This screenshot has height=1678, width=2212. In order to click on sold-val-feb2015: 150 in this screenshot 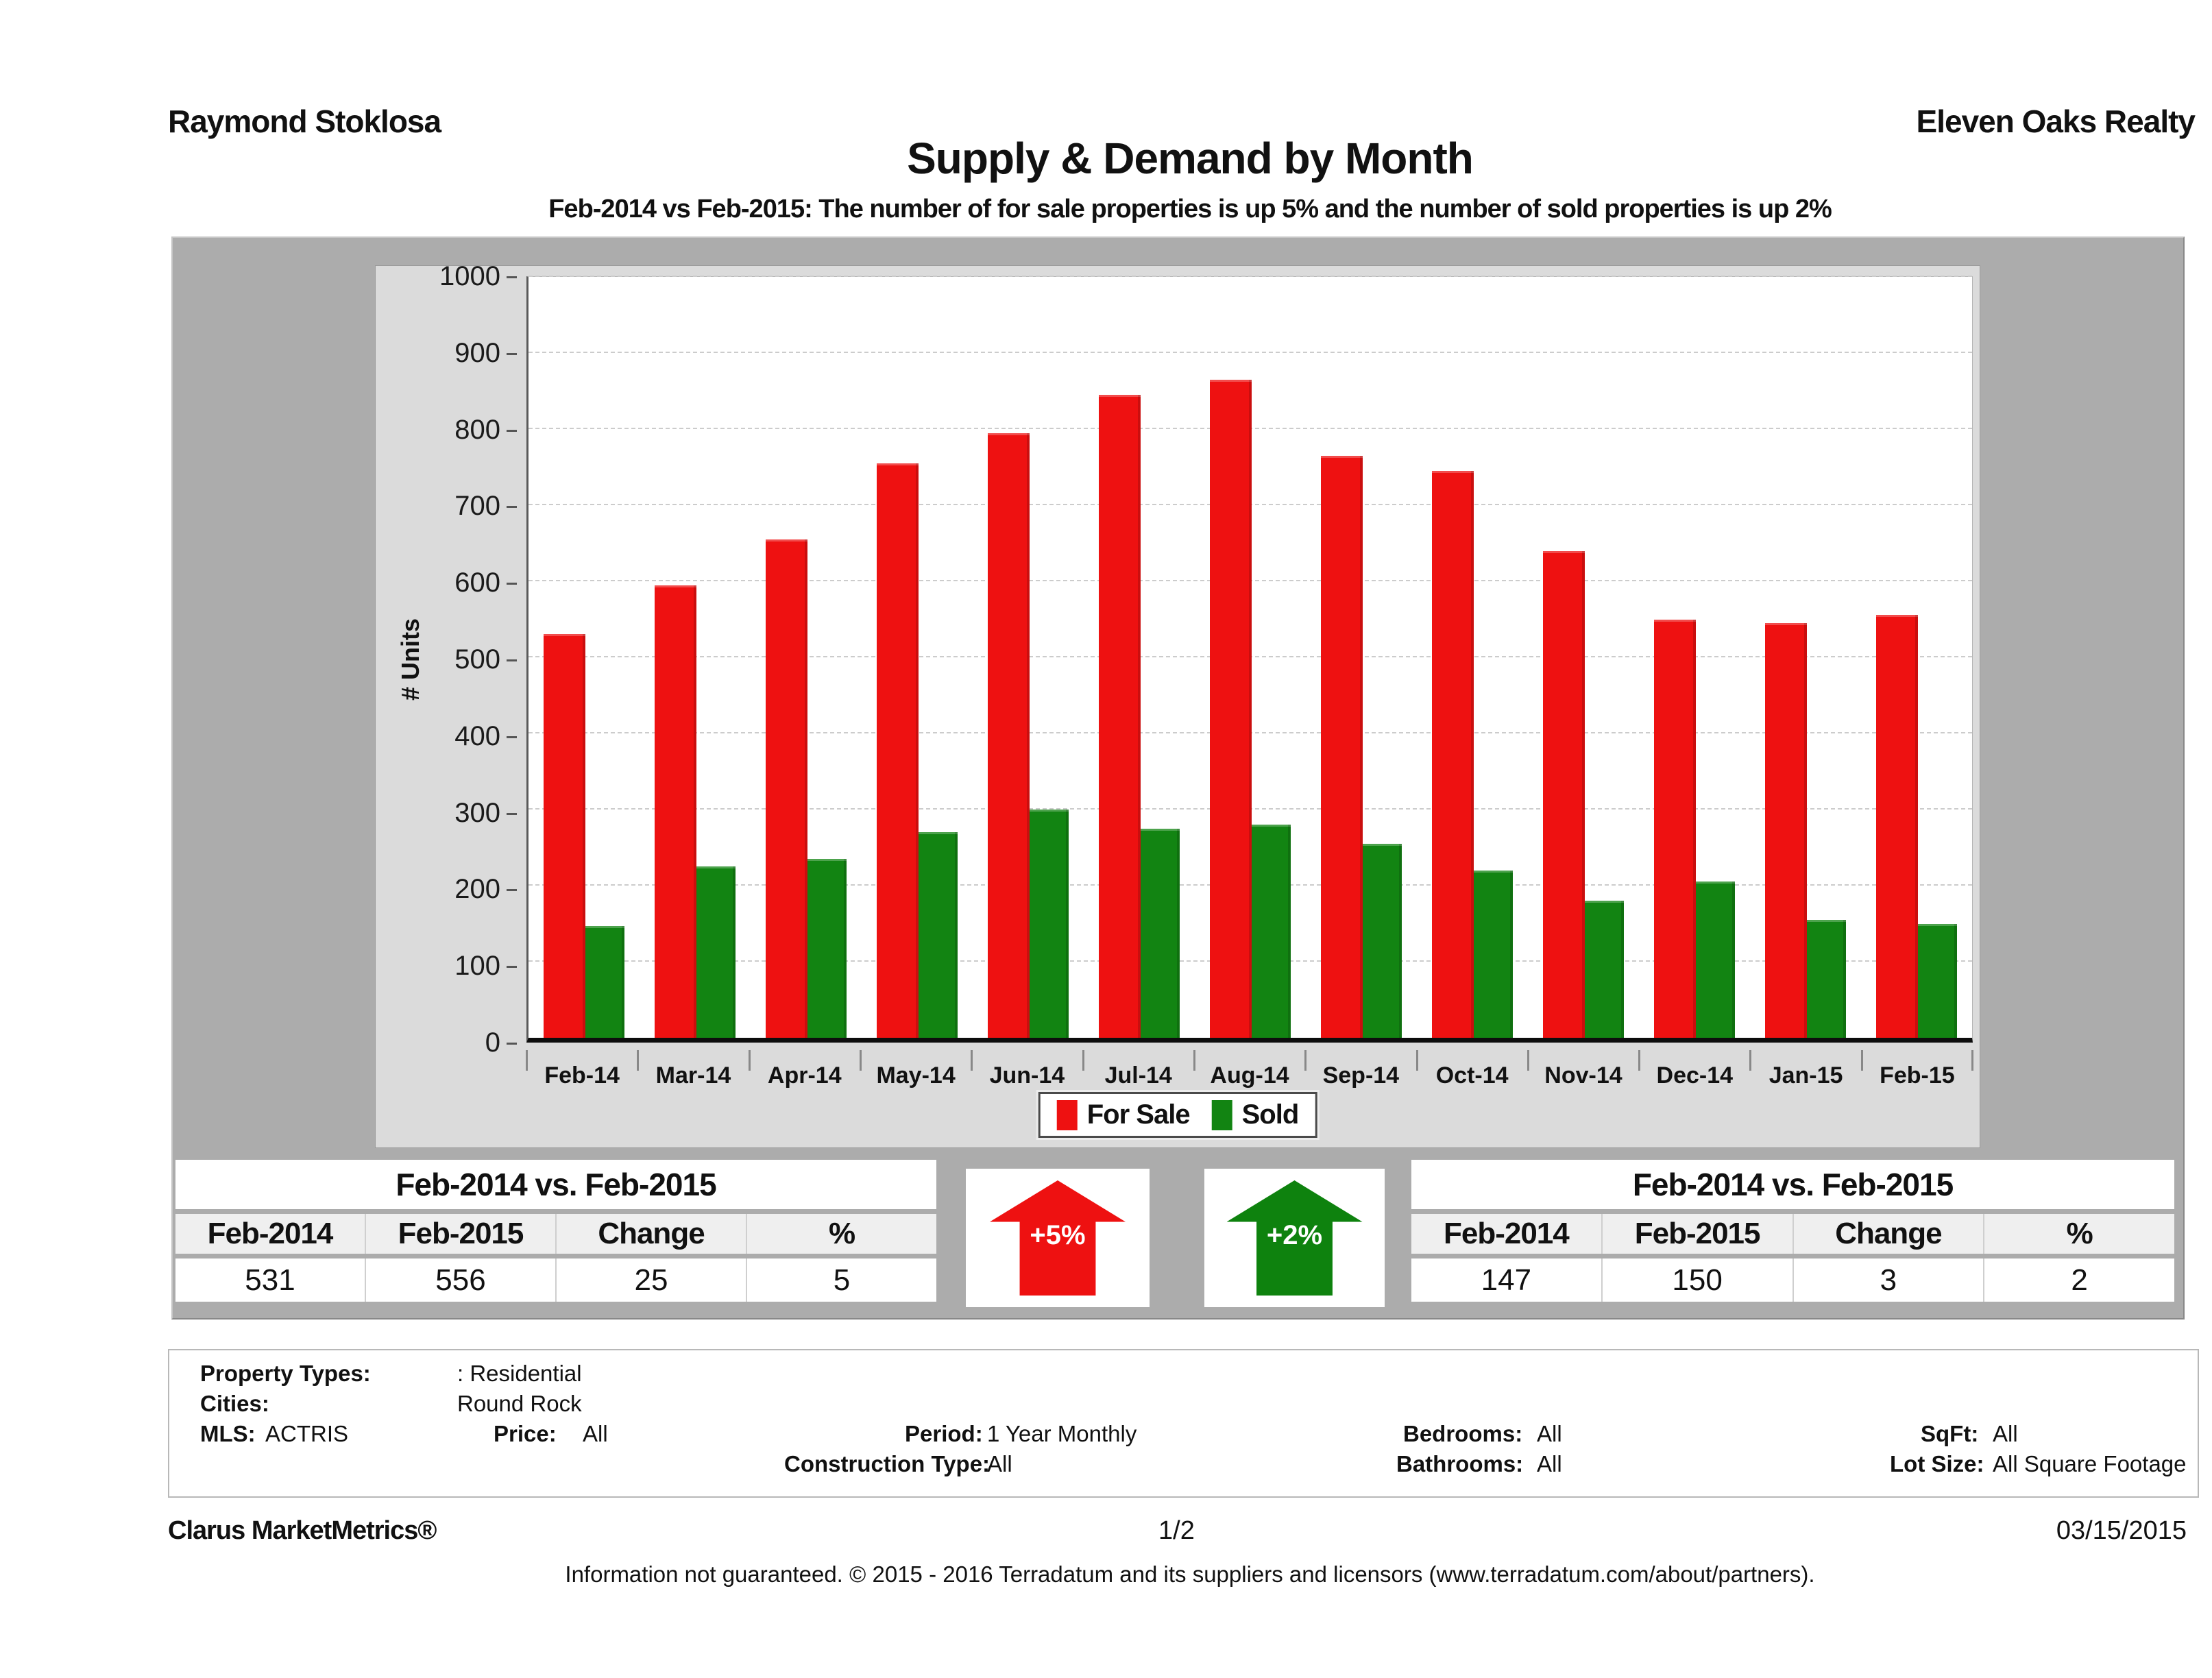, I will do `click(1696, 1280)`.